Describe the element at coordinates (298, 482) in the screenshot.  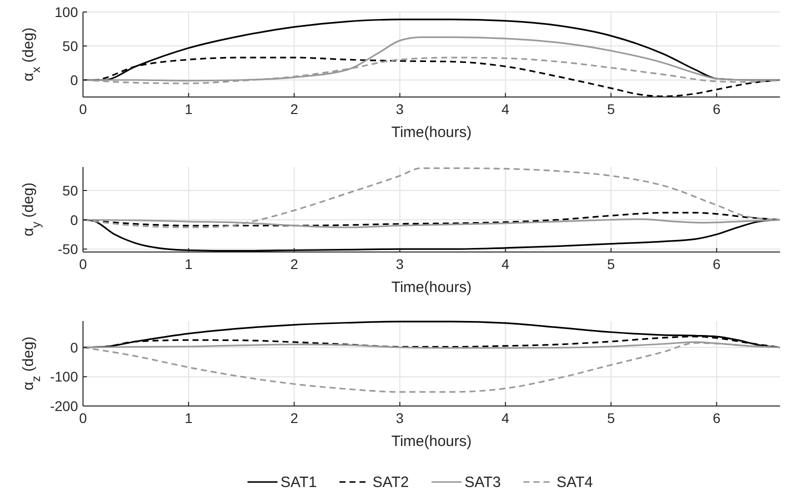
I see `legend-label: SAT1` at that location.